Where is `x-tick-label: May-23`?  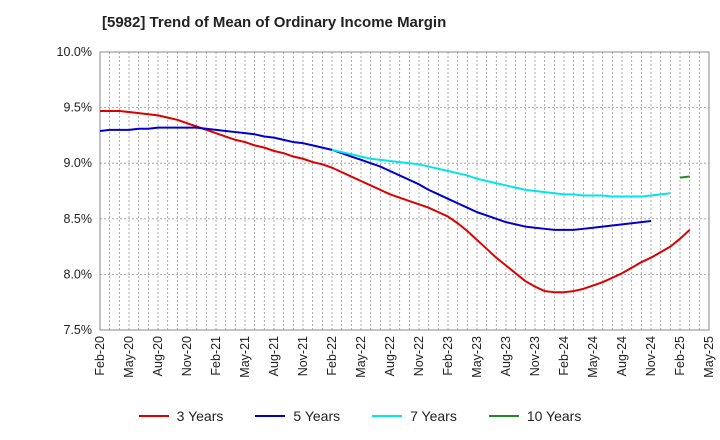 x-tick-label: May-23 is located at coordinates (477, 357).